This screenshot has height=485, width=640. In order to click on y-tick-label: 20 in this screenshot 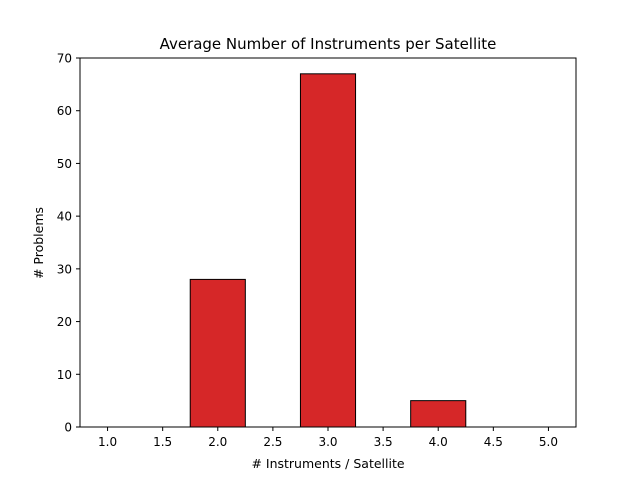, I will do `click(64, 322)`.